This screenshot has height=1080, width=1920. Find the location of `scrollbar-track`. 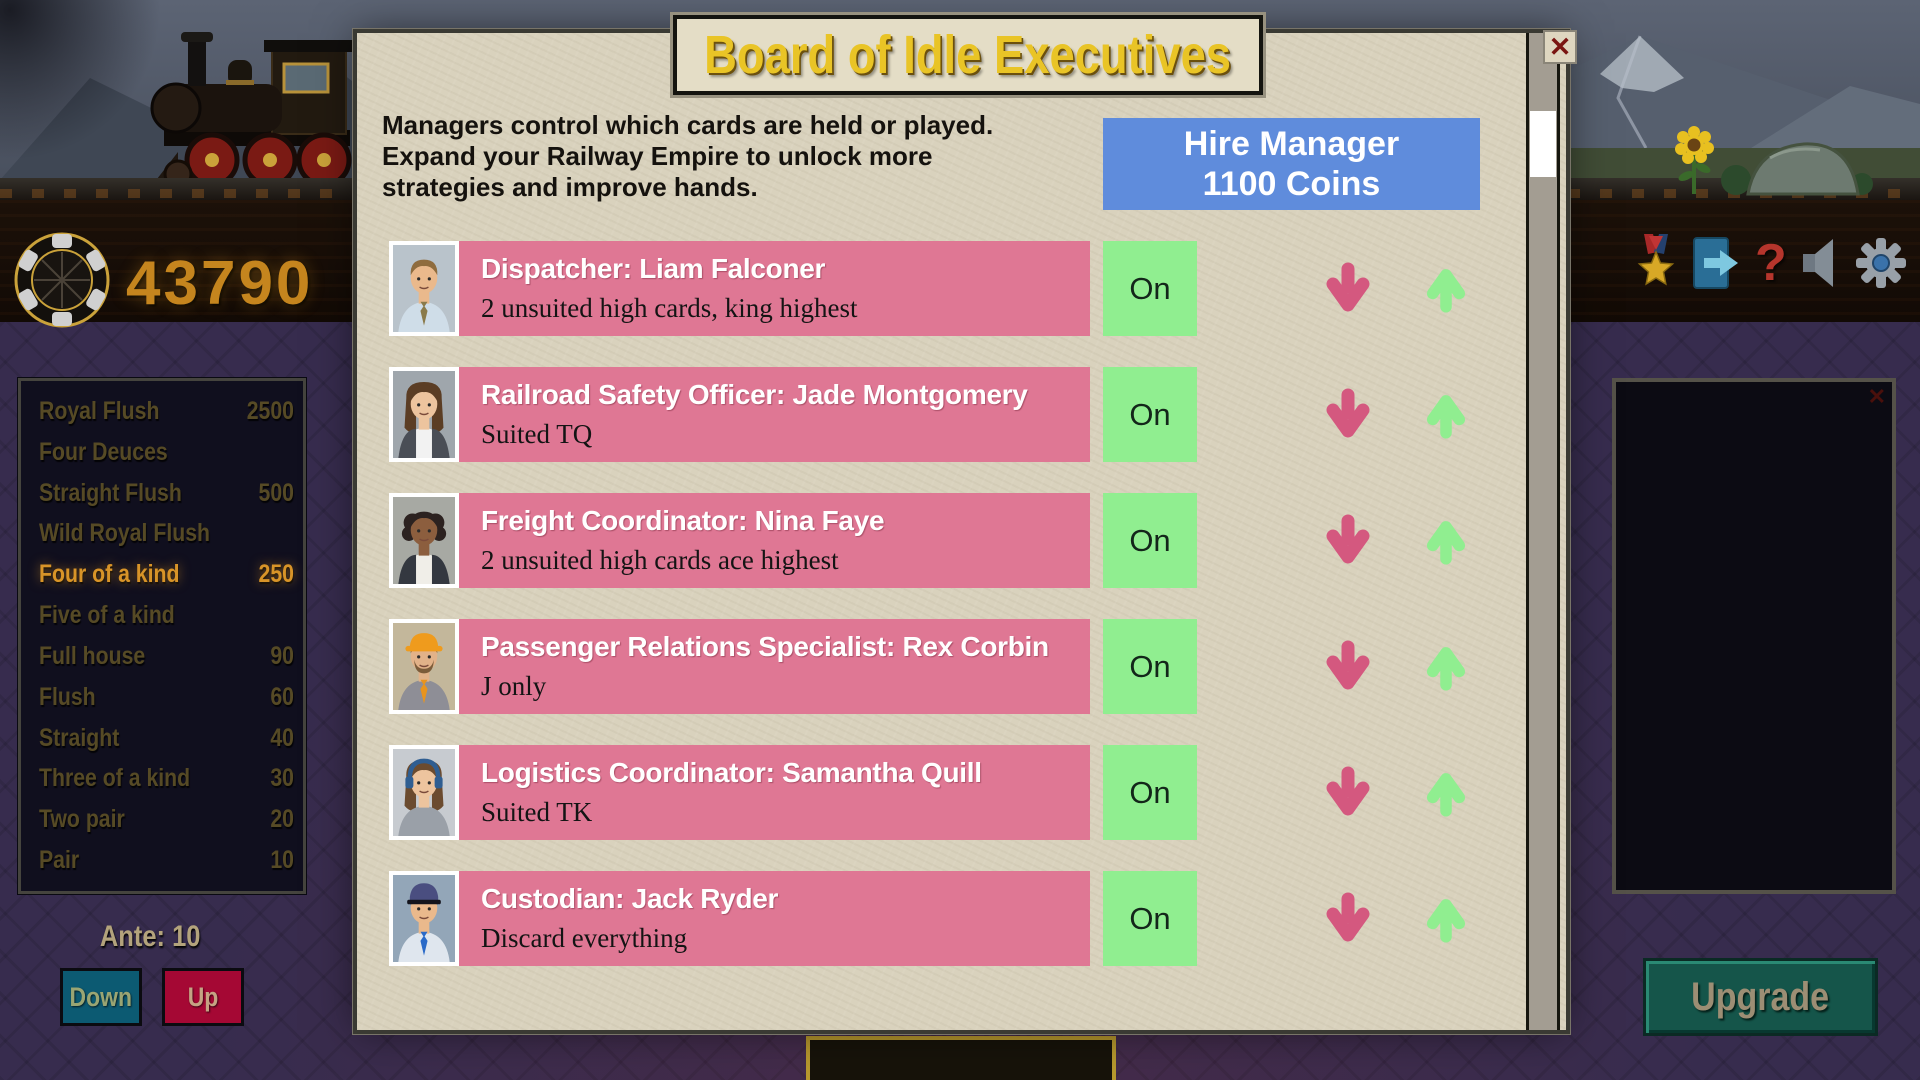

scrollbar-track is located at coordinates (1543, 531).